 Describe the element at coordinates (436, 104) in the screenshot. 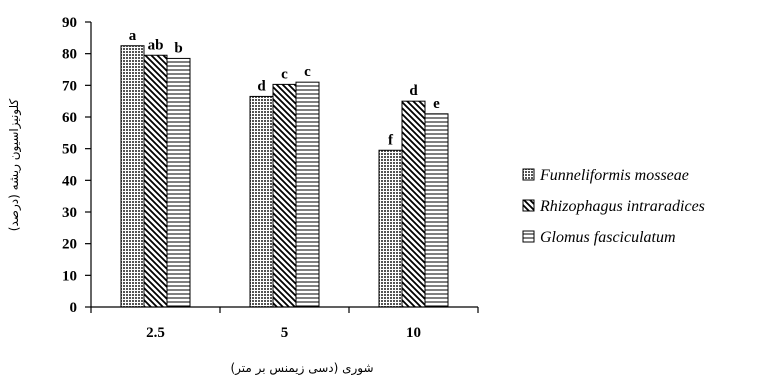

I see `significance-label: e` at that location.